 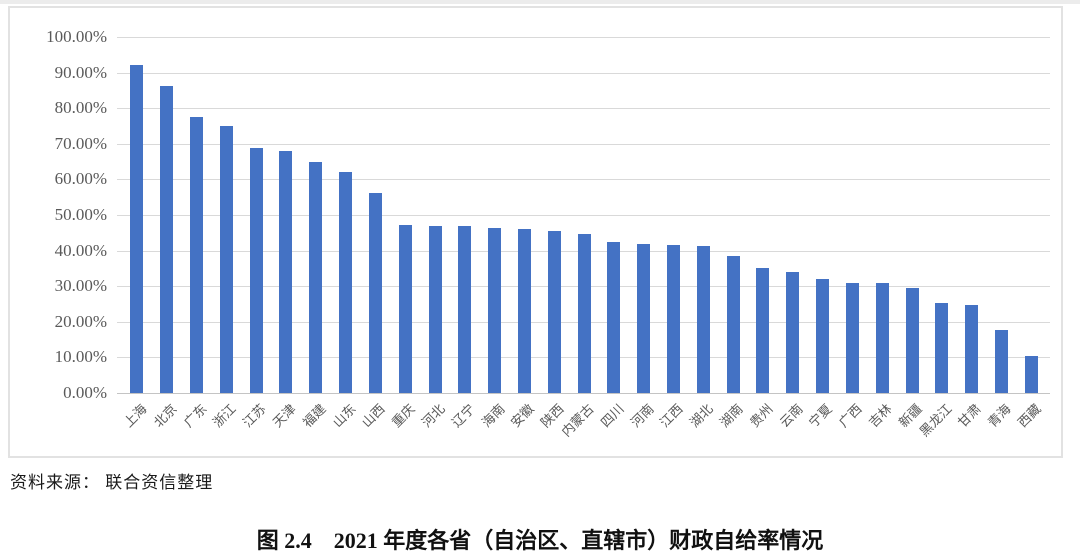 I want to click on x-axis-tick-label: 河北, so click(x=433, y=416).